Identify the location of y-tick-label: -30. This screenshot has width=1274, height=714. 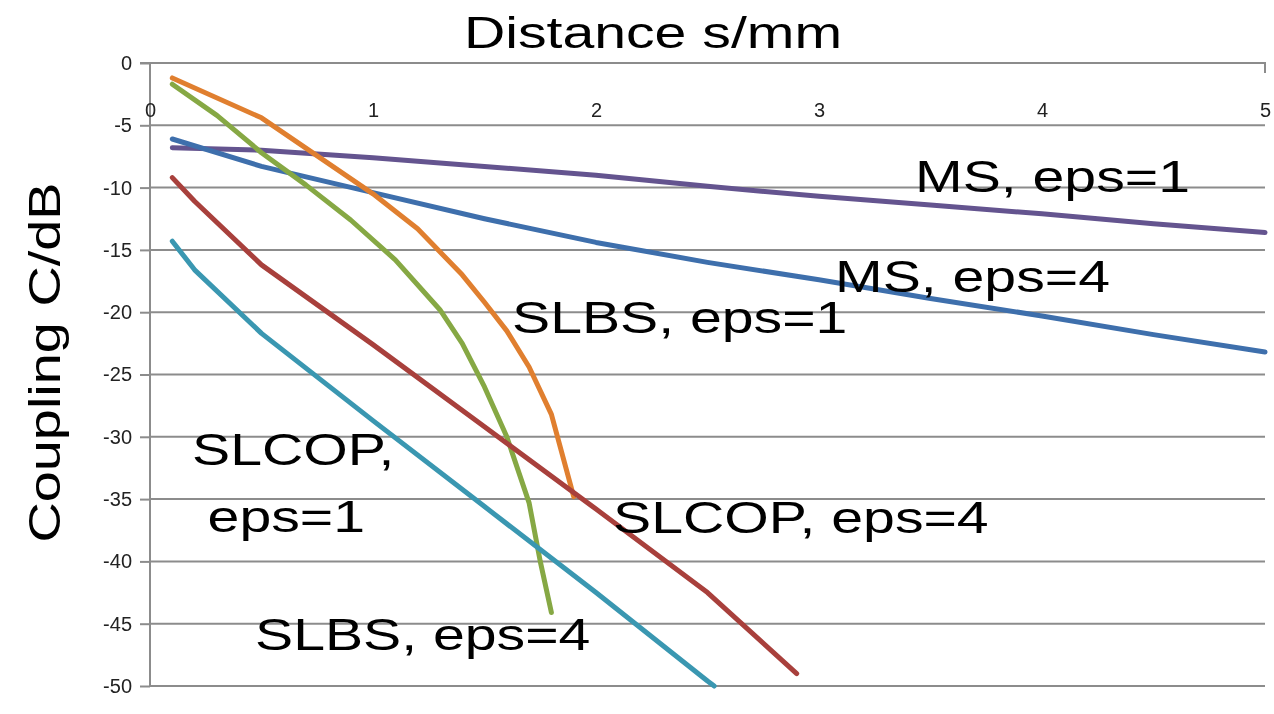
(117, 436).